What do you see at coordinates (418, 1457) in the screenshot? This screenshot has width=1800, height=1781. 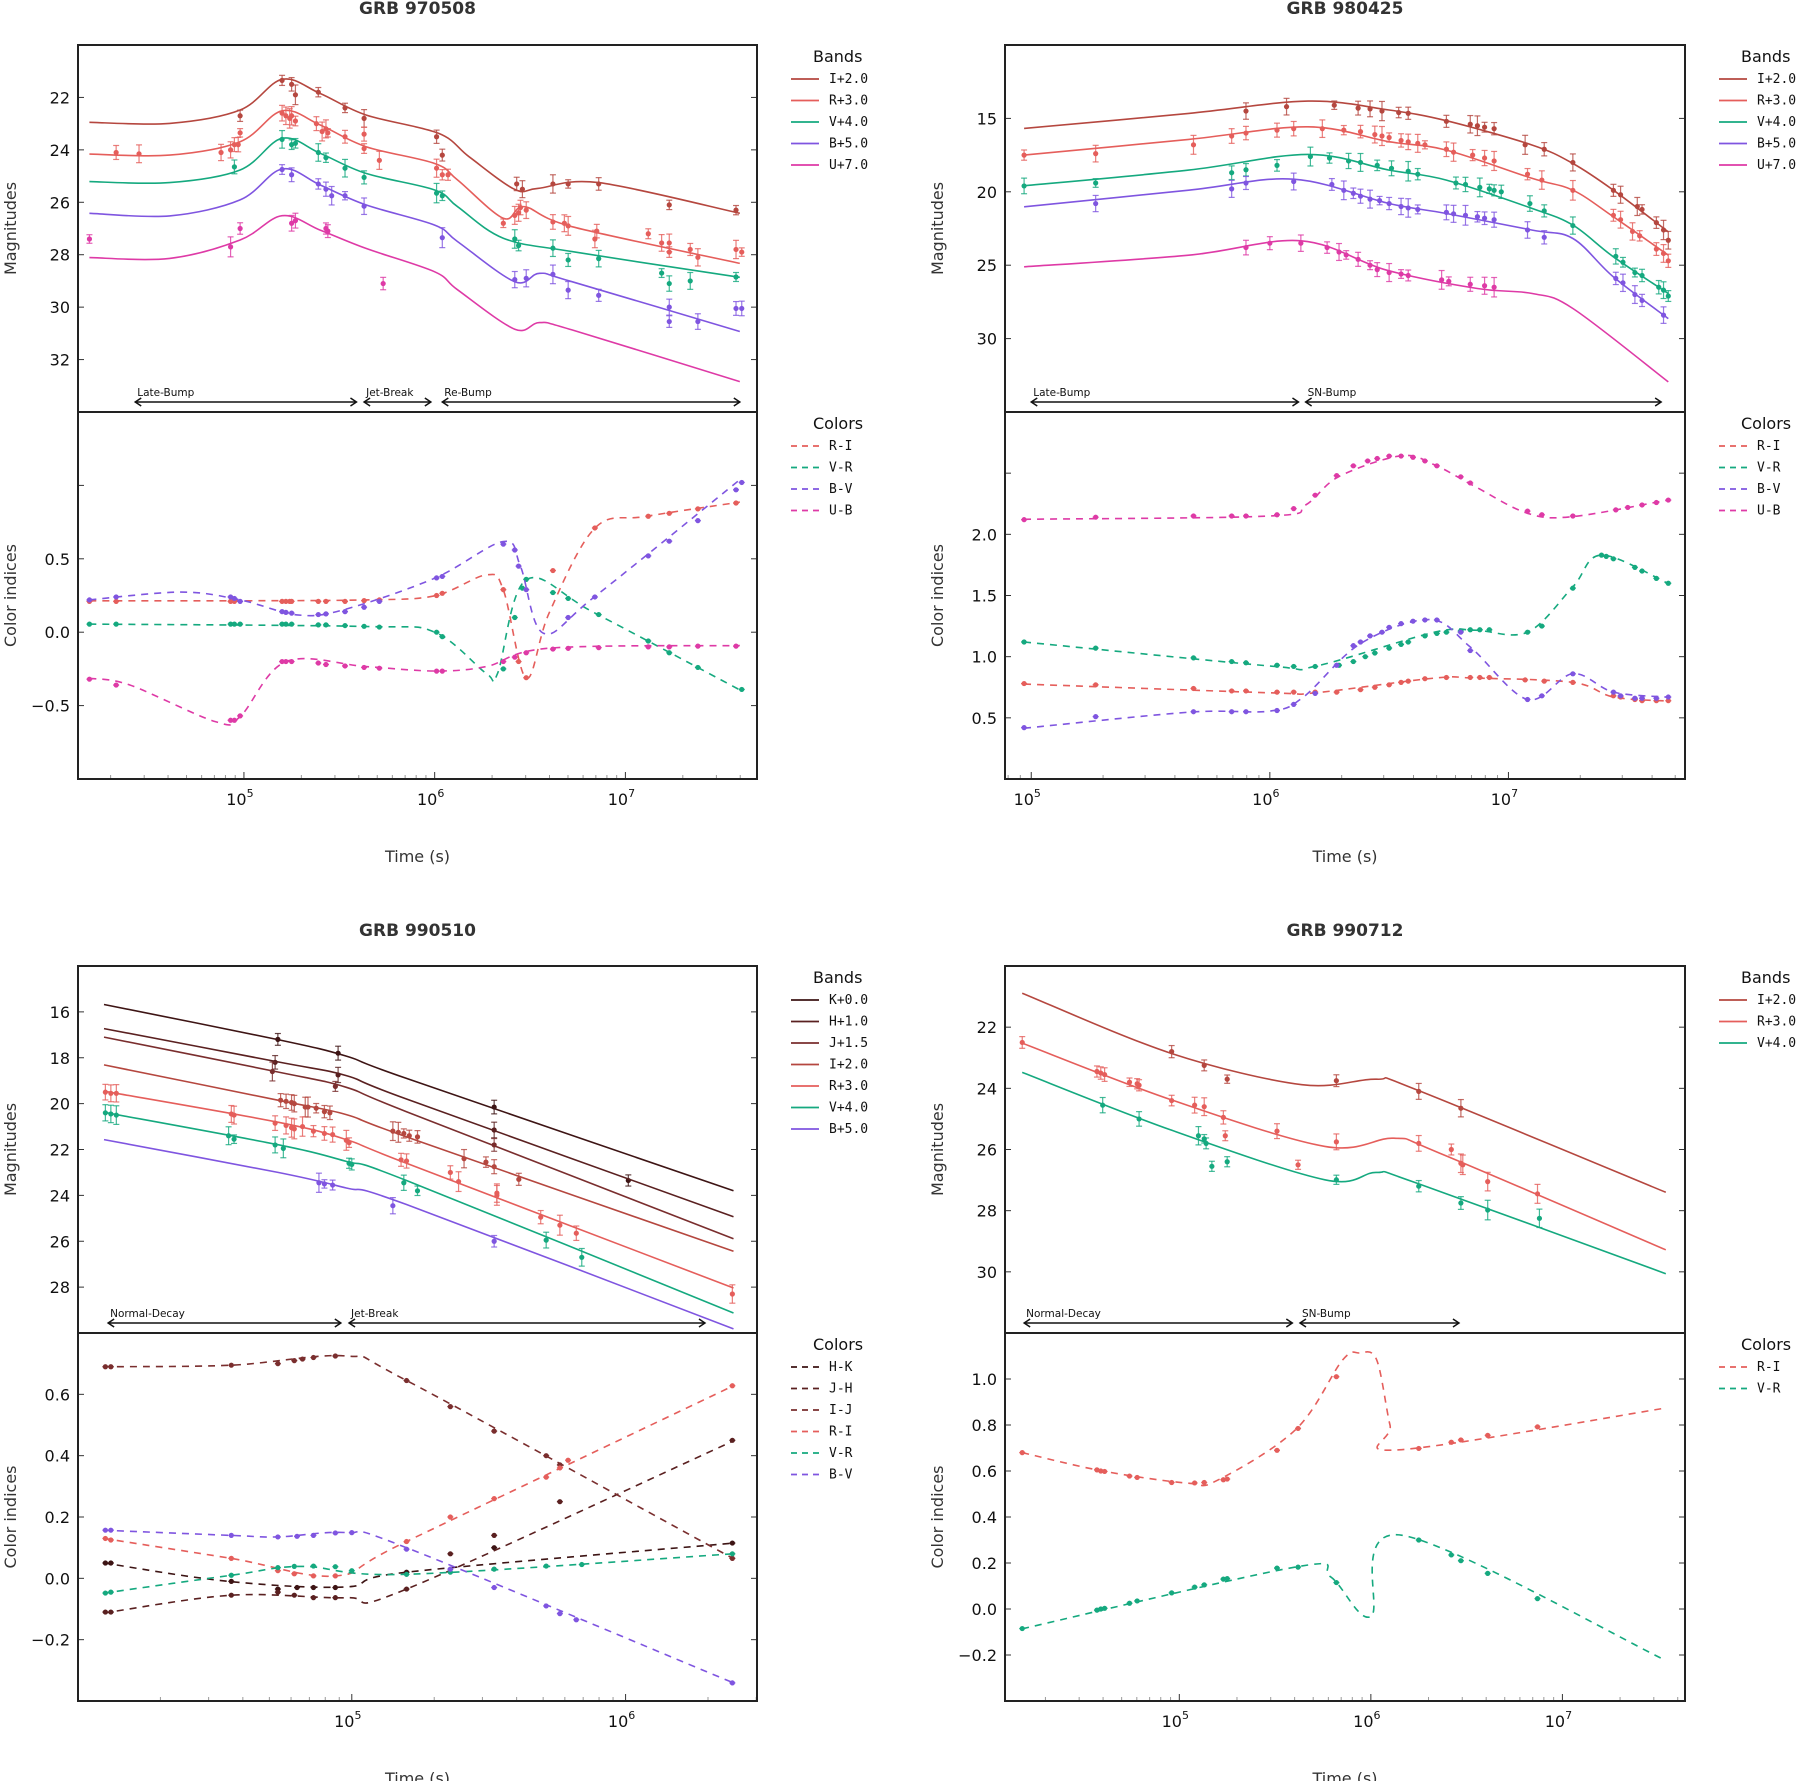 I see `series-line-i-j` at bounding box center [418, 1457].